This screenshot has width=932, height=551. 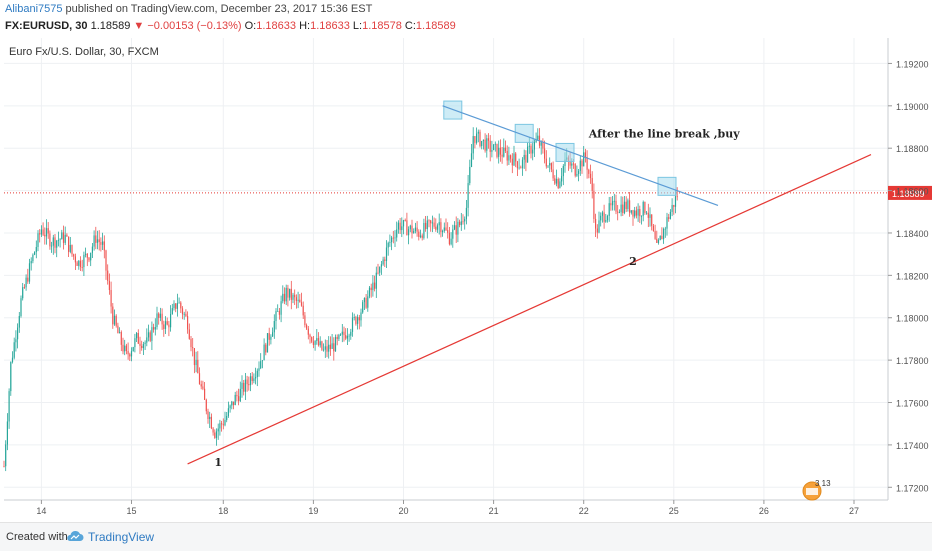 I want to click on resistance-trendline, so click(x=580, y=155).